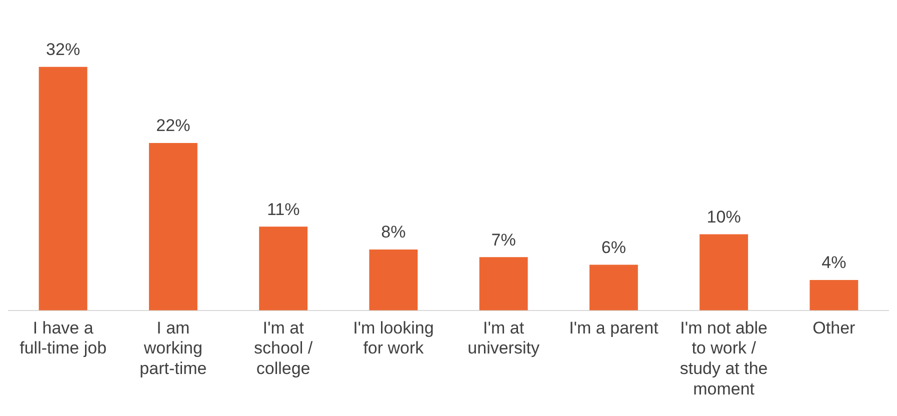 The width and height of the screenshot is (897, 416). Describe the element at coordinates (834, 328) in the screenshot. I see `x-tick-label: Other` at that location.